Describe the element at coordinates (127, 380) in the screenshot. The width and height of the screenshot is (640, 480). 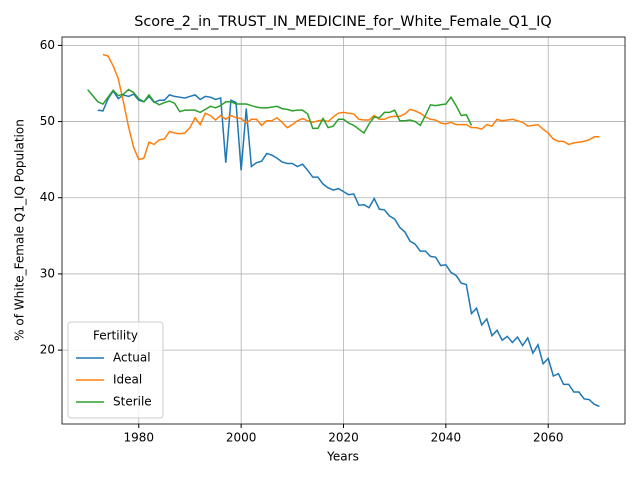
I see `legend-label: Ideal` at that location.